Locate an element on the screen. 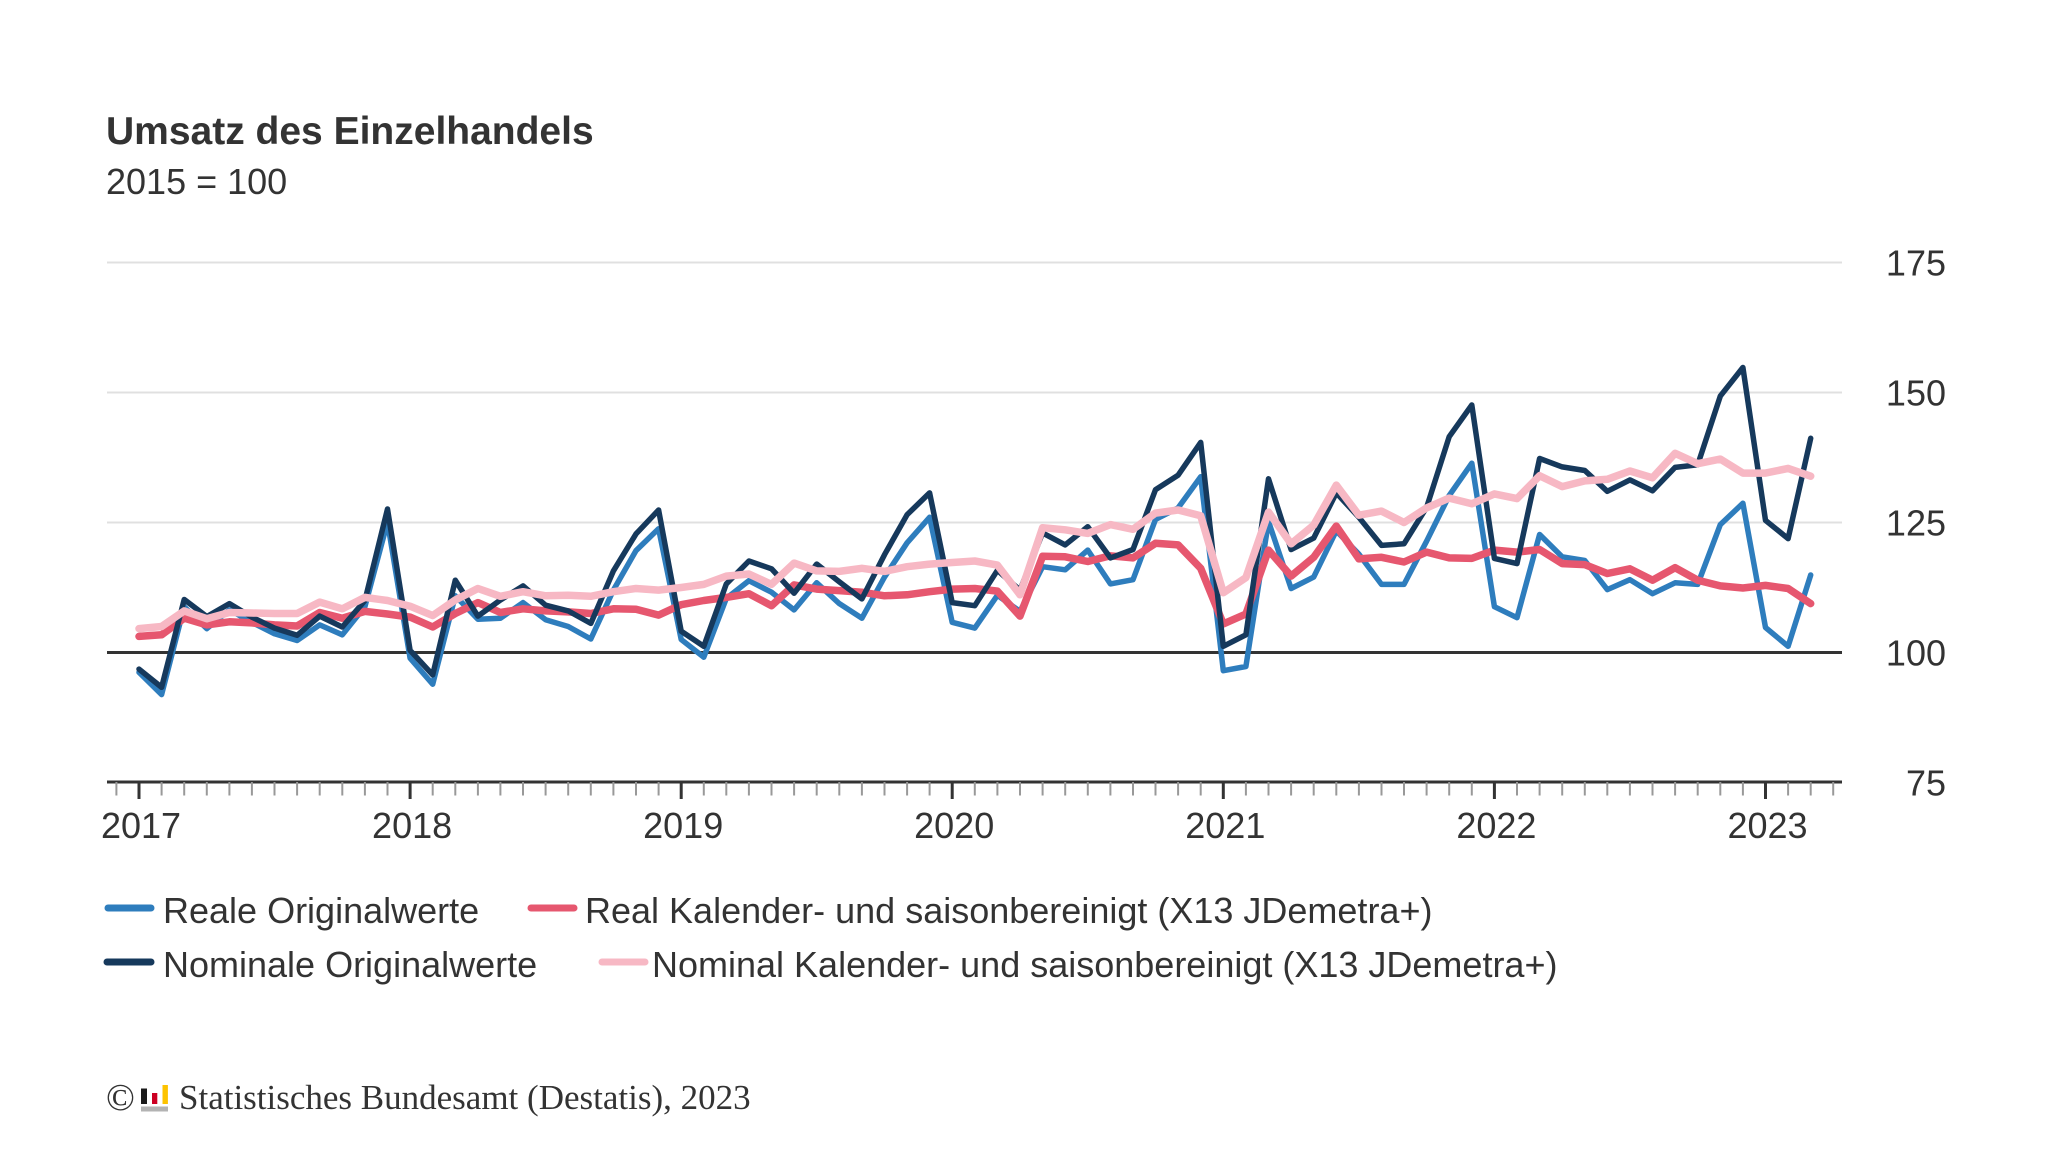  svg-text: 2019 is located at coordinates (683, 825).